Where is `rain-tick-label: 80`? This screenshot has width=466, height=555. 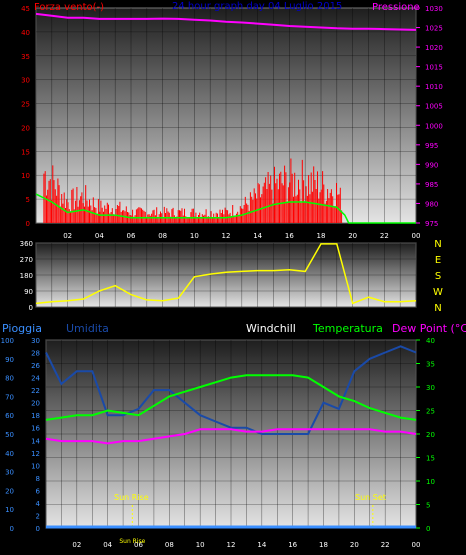
rain-tick-label: 80 is located at coordinates (9, 379).